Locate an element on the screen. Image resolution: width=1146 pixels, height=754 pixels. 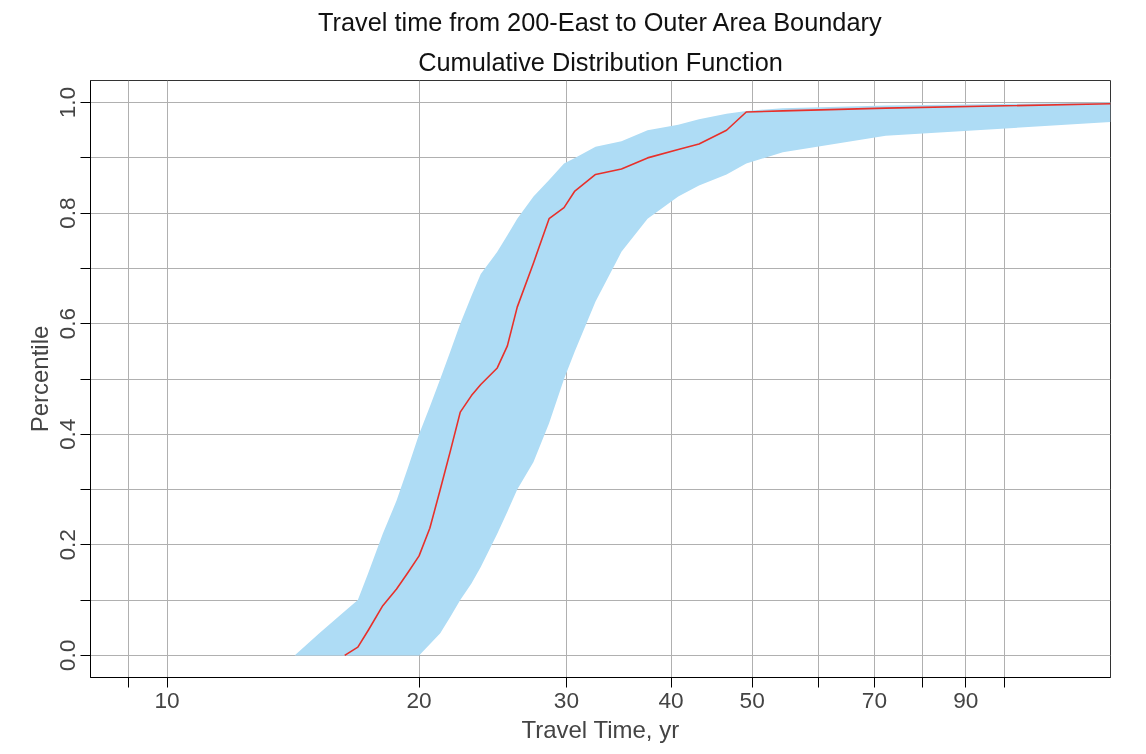
x-tick-label: 20 is located at coordinates (419, 699).